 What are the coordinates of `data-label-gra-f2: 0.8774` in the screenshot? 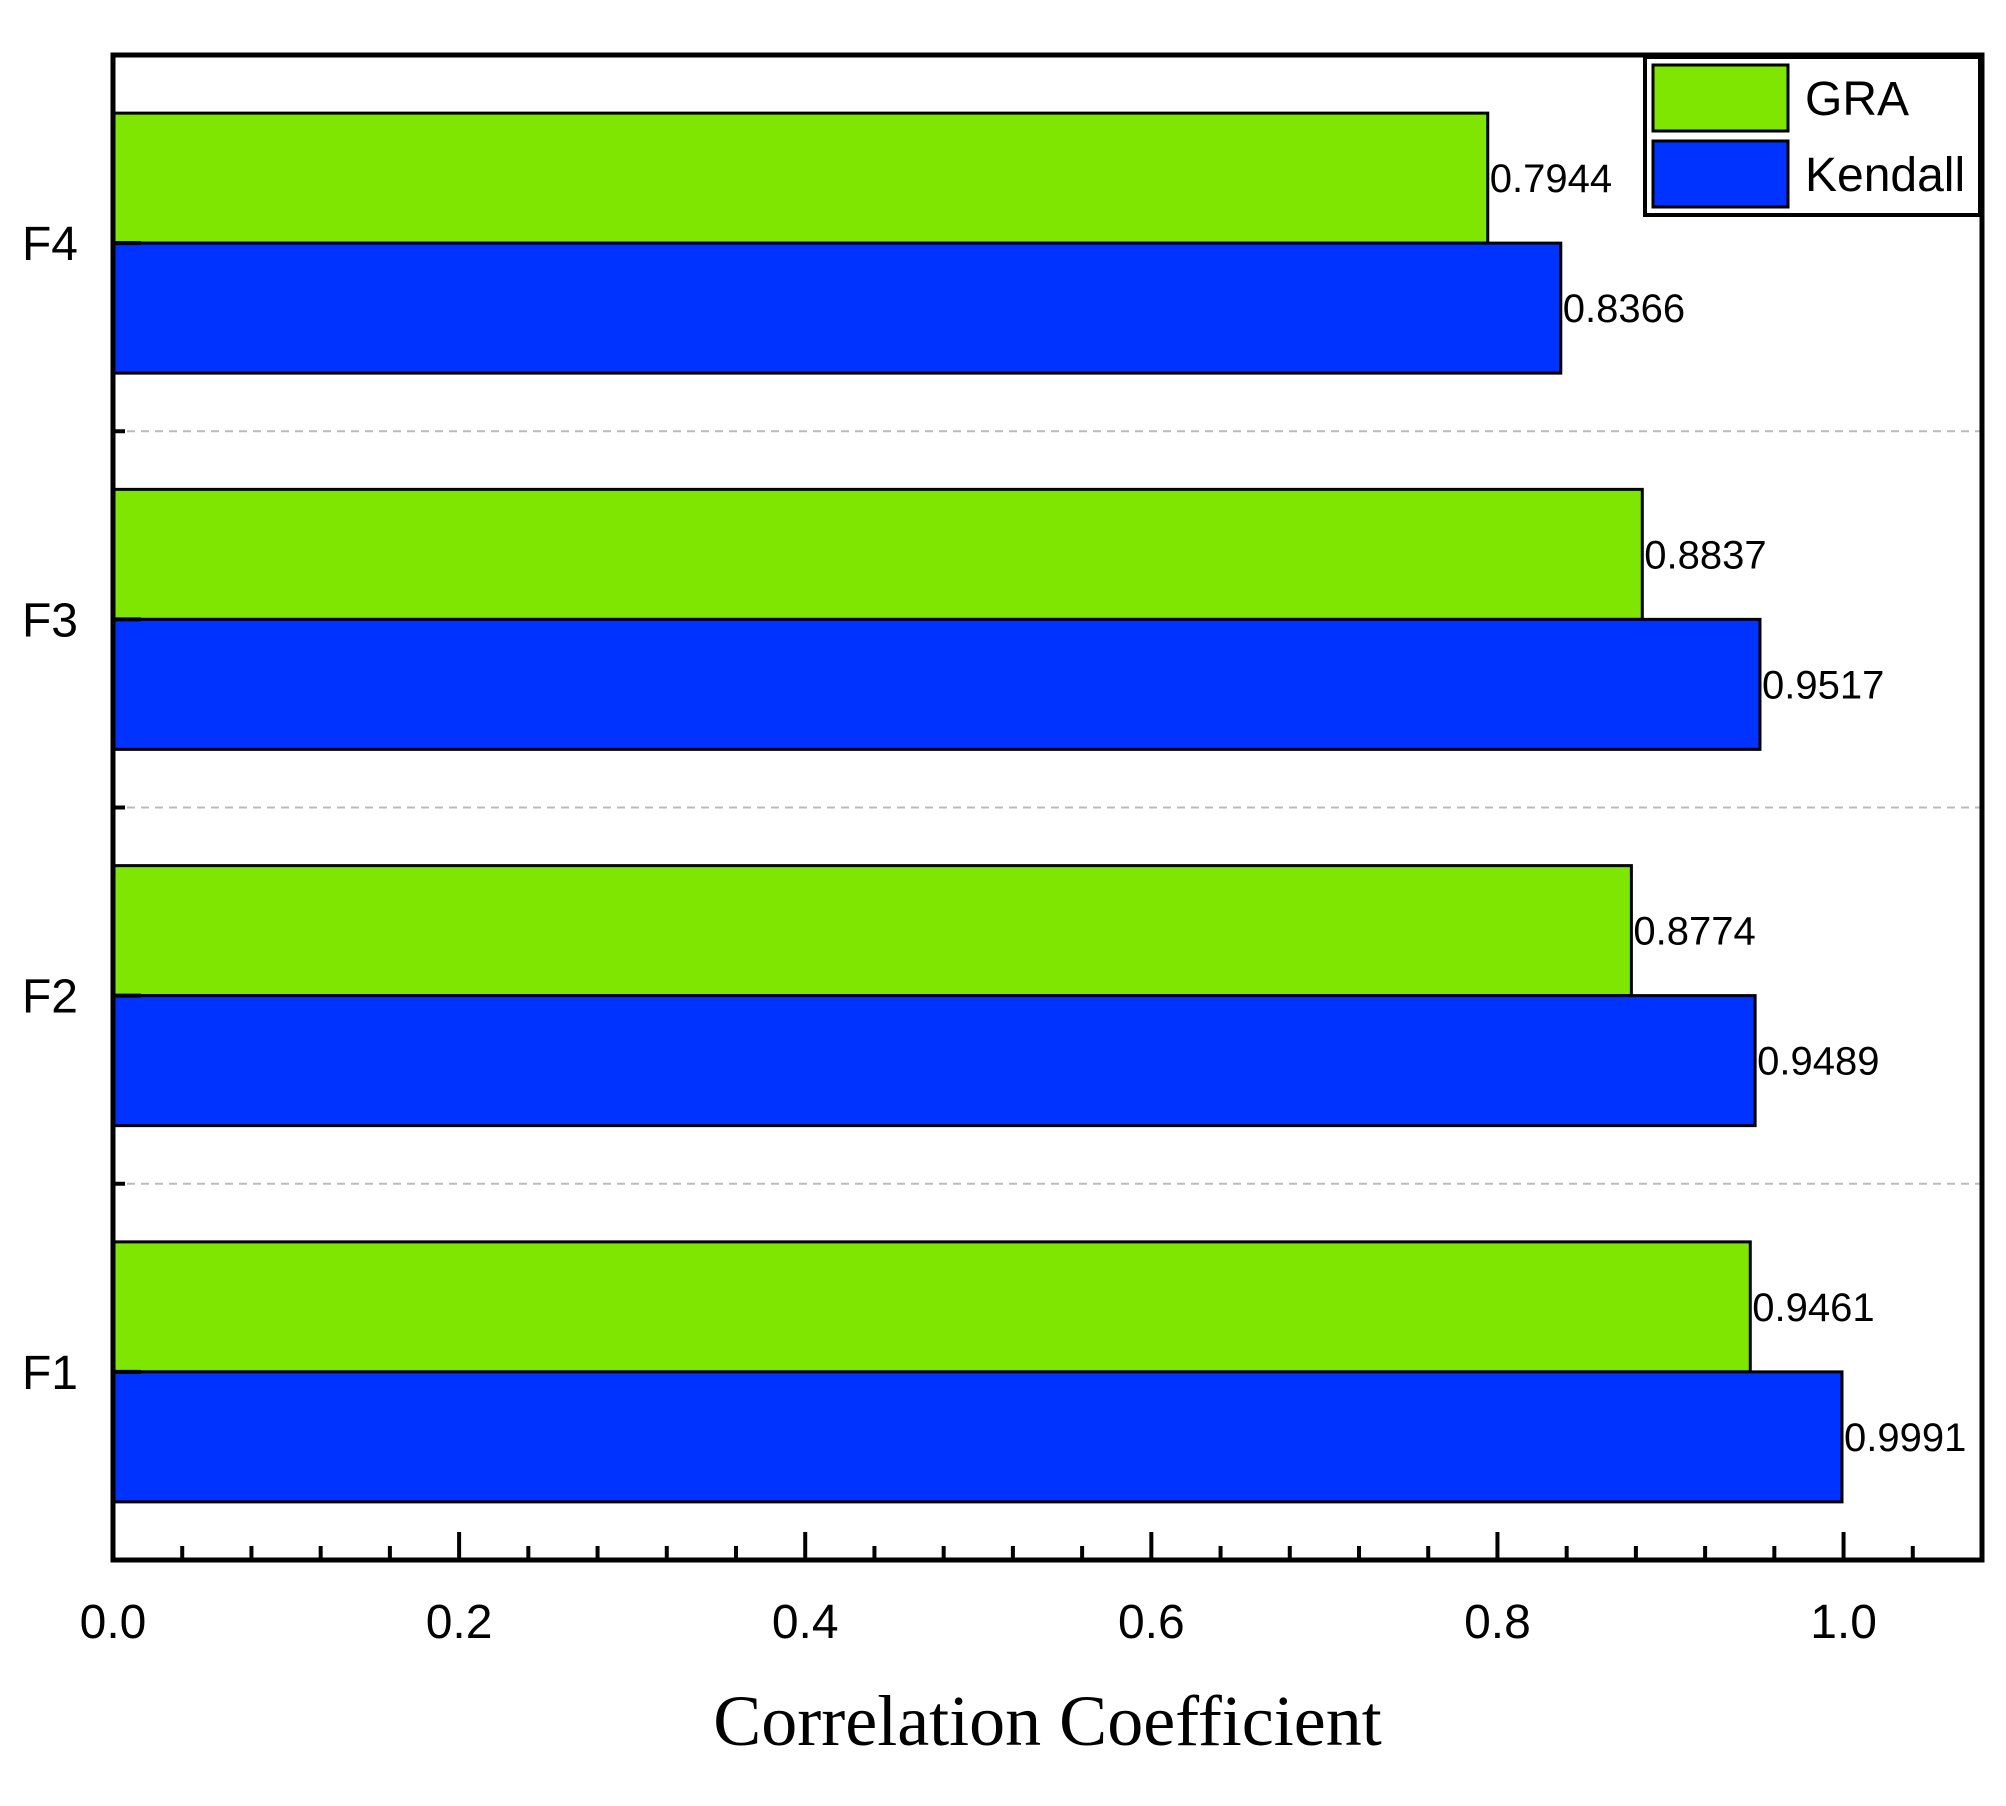 It's located at (1694, 932).